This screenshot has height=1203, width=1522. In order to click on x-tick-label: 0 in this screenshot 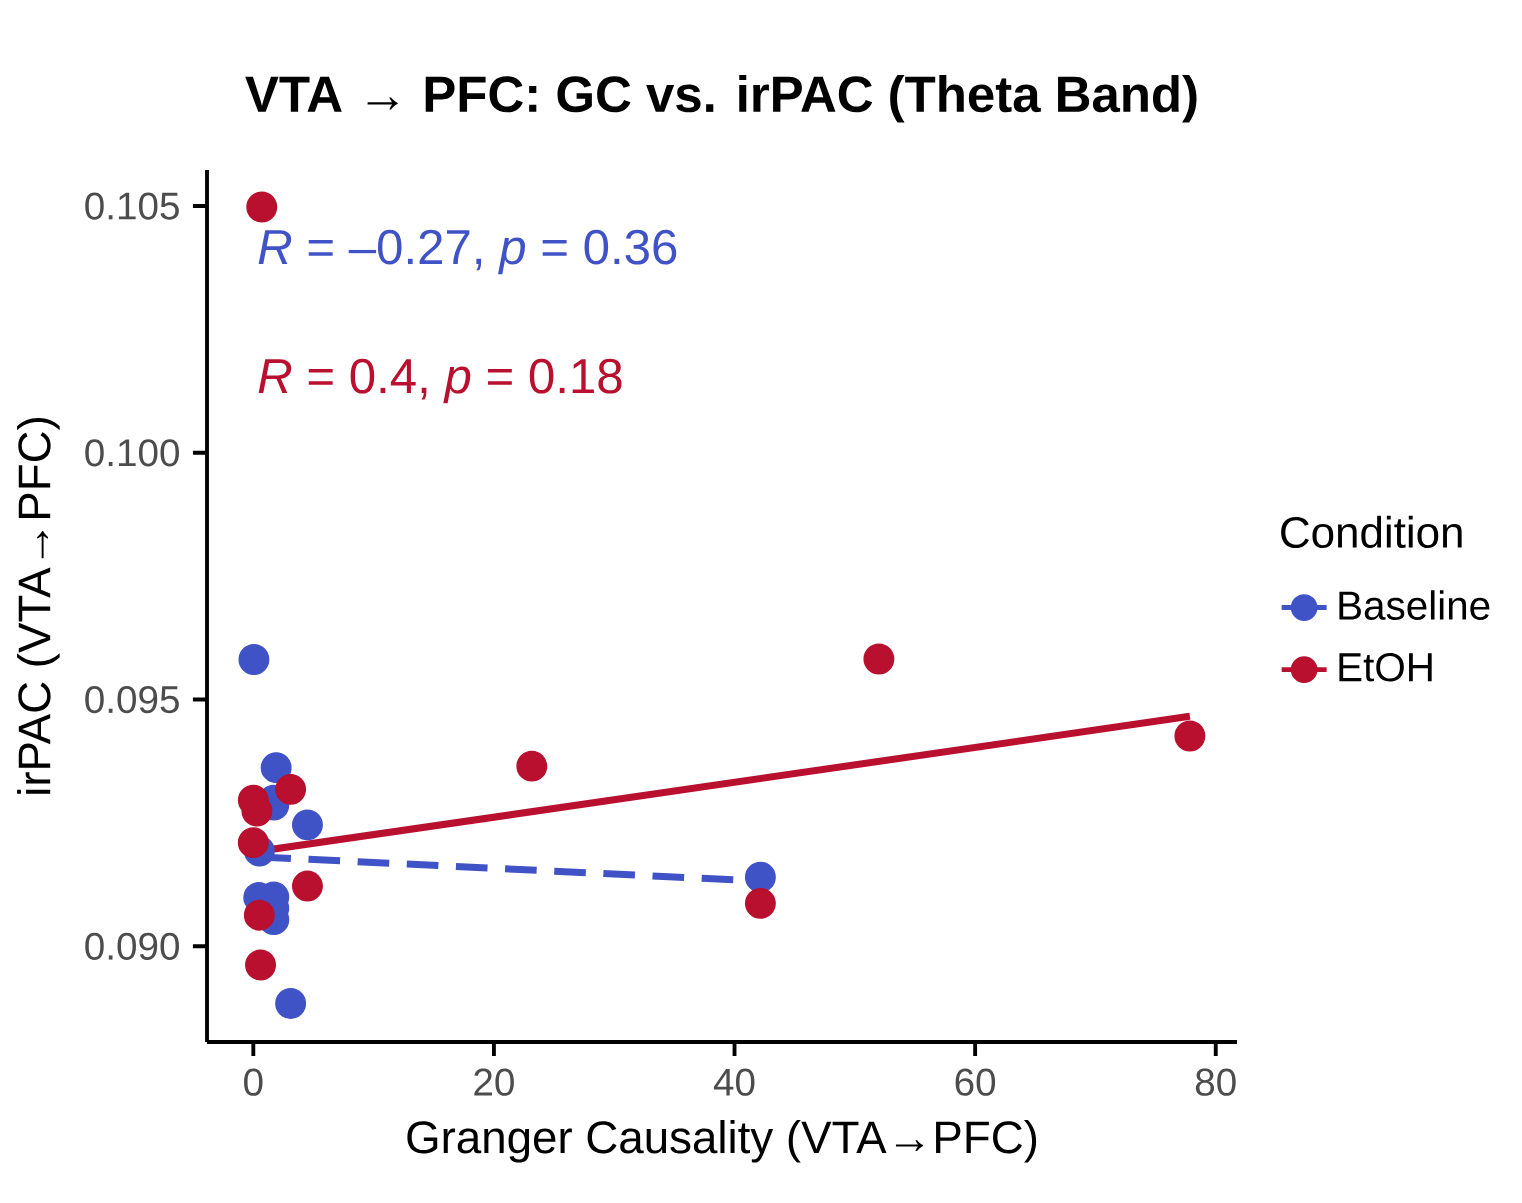, I will do `click(253, 1082)`.